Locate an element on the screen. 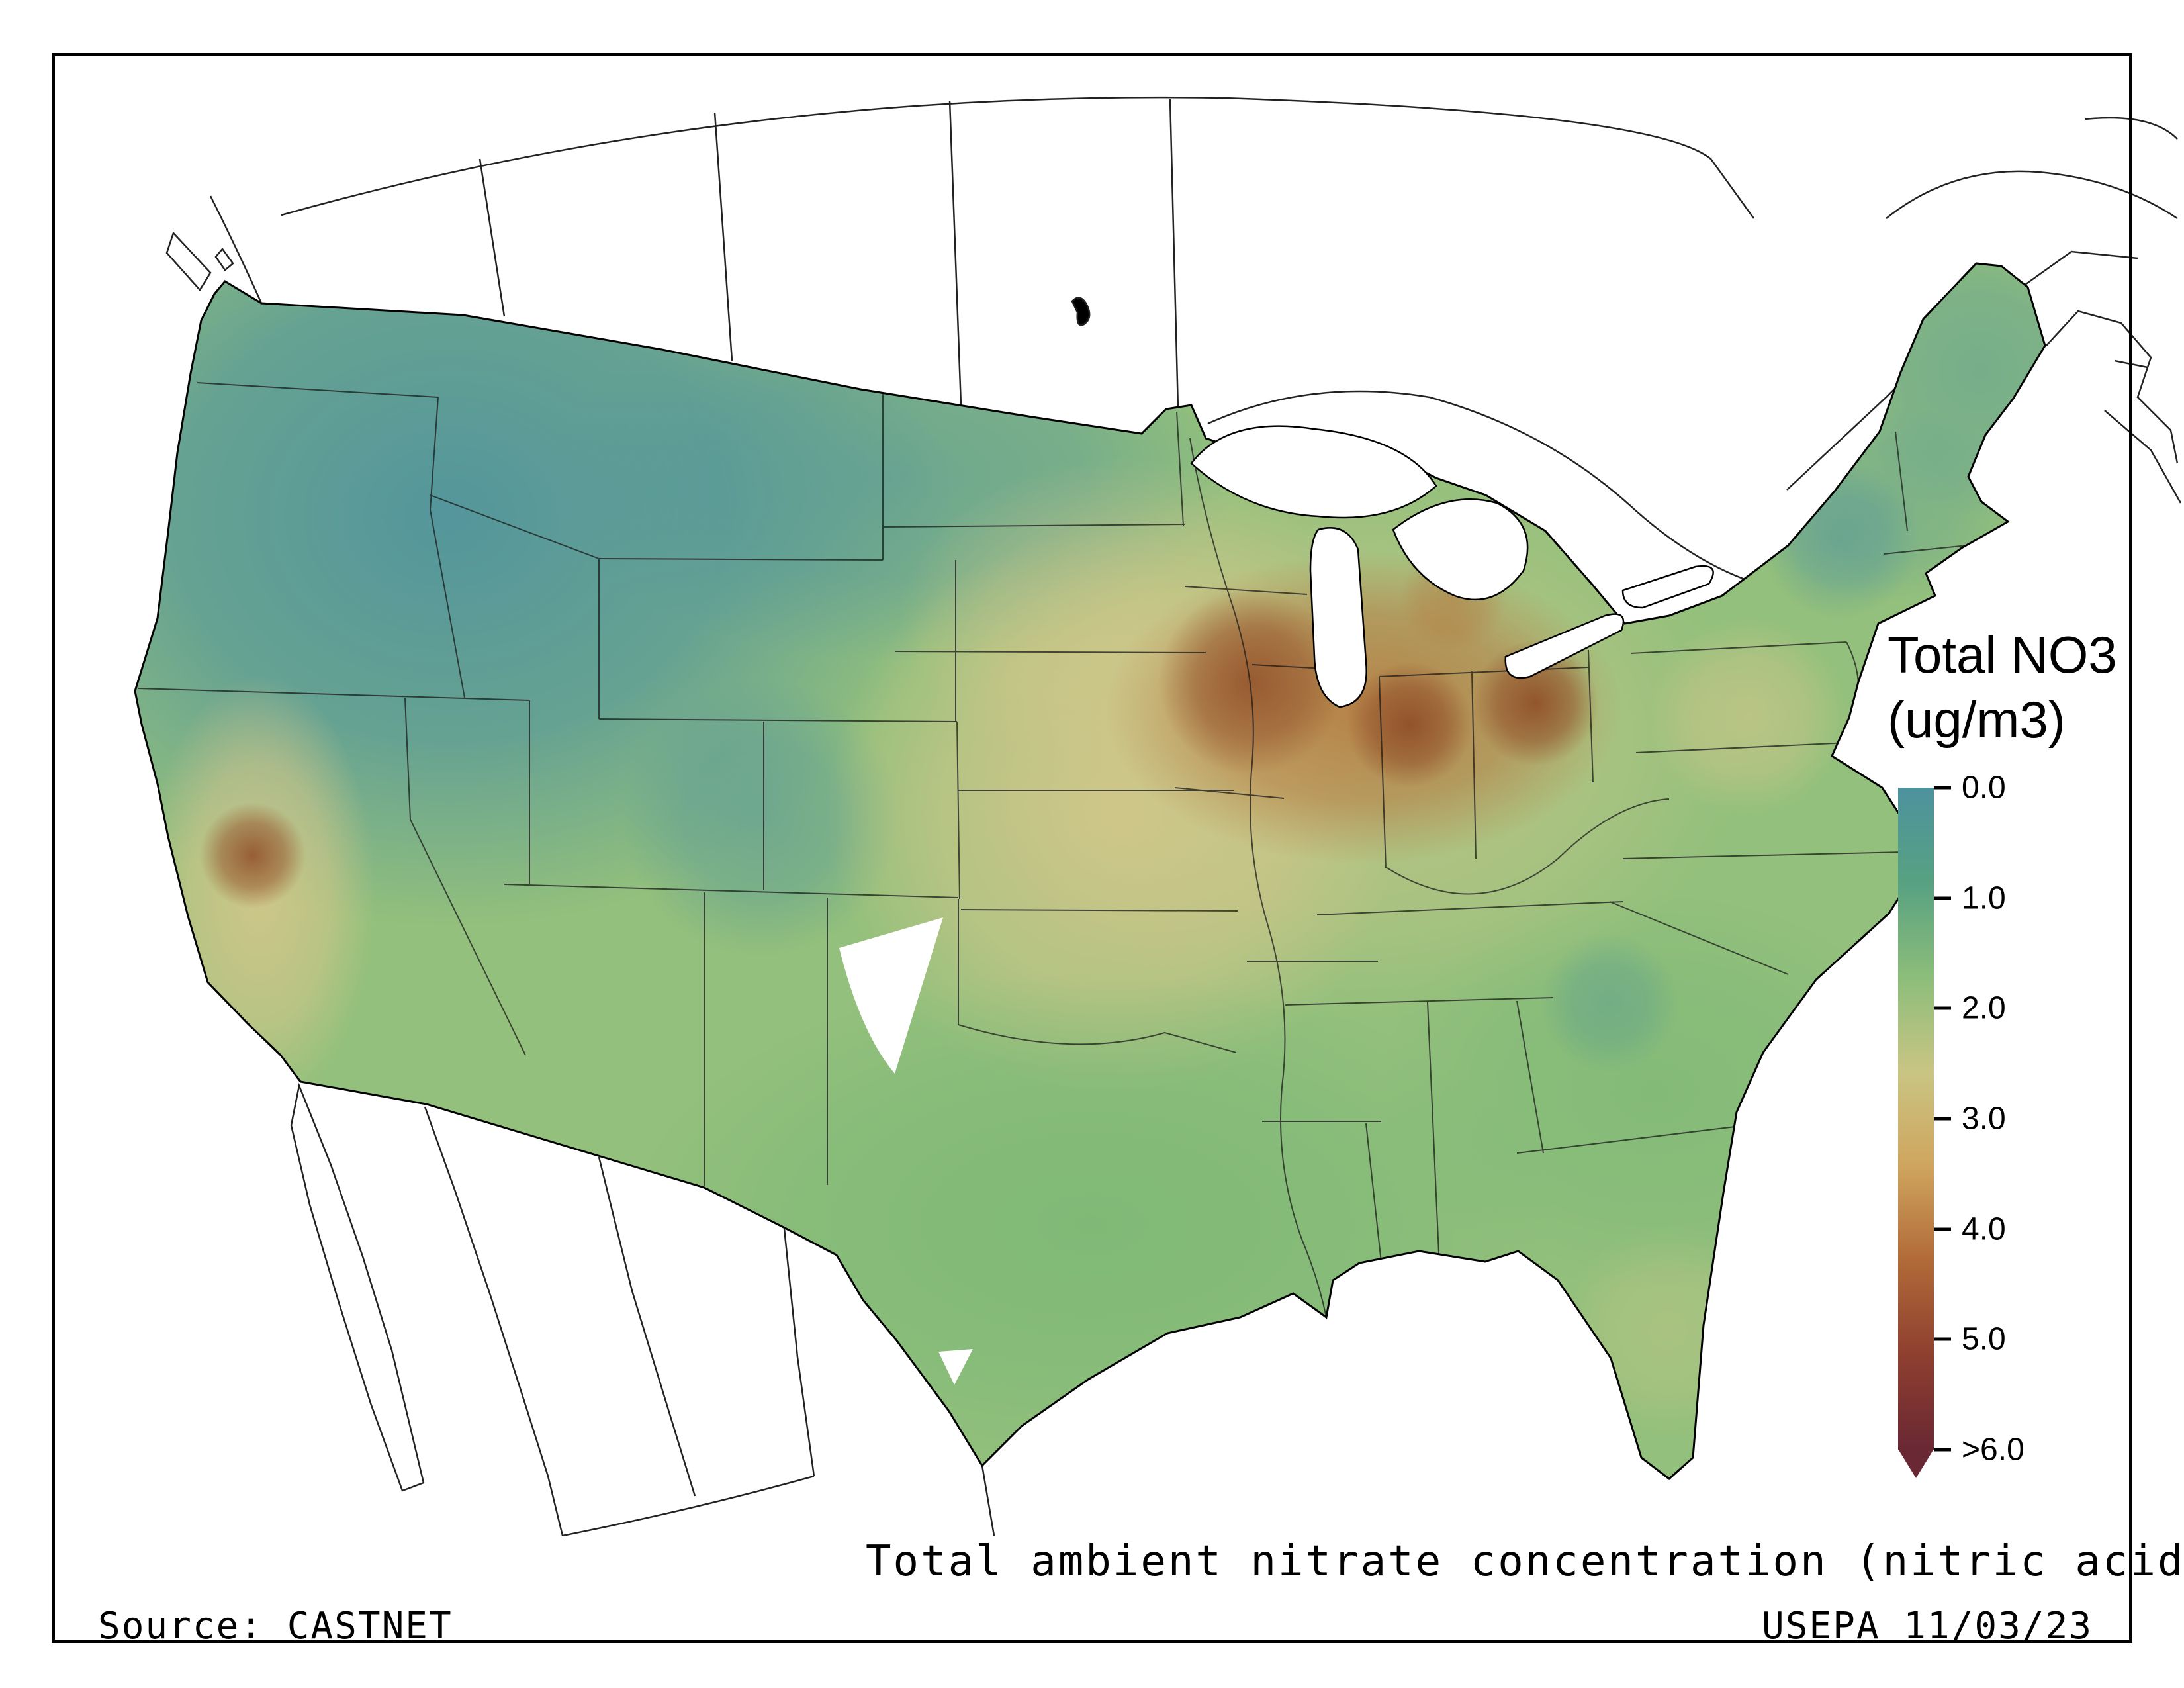 This screenshot has width=2184, height=1688. legend-tick: >6.0 is located at coordinates (1979, 1450).